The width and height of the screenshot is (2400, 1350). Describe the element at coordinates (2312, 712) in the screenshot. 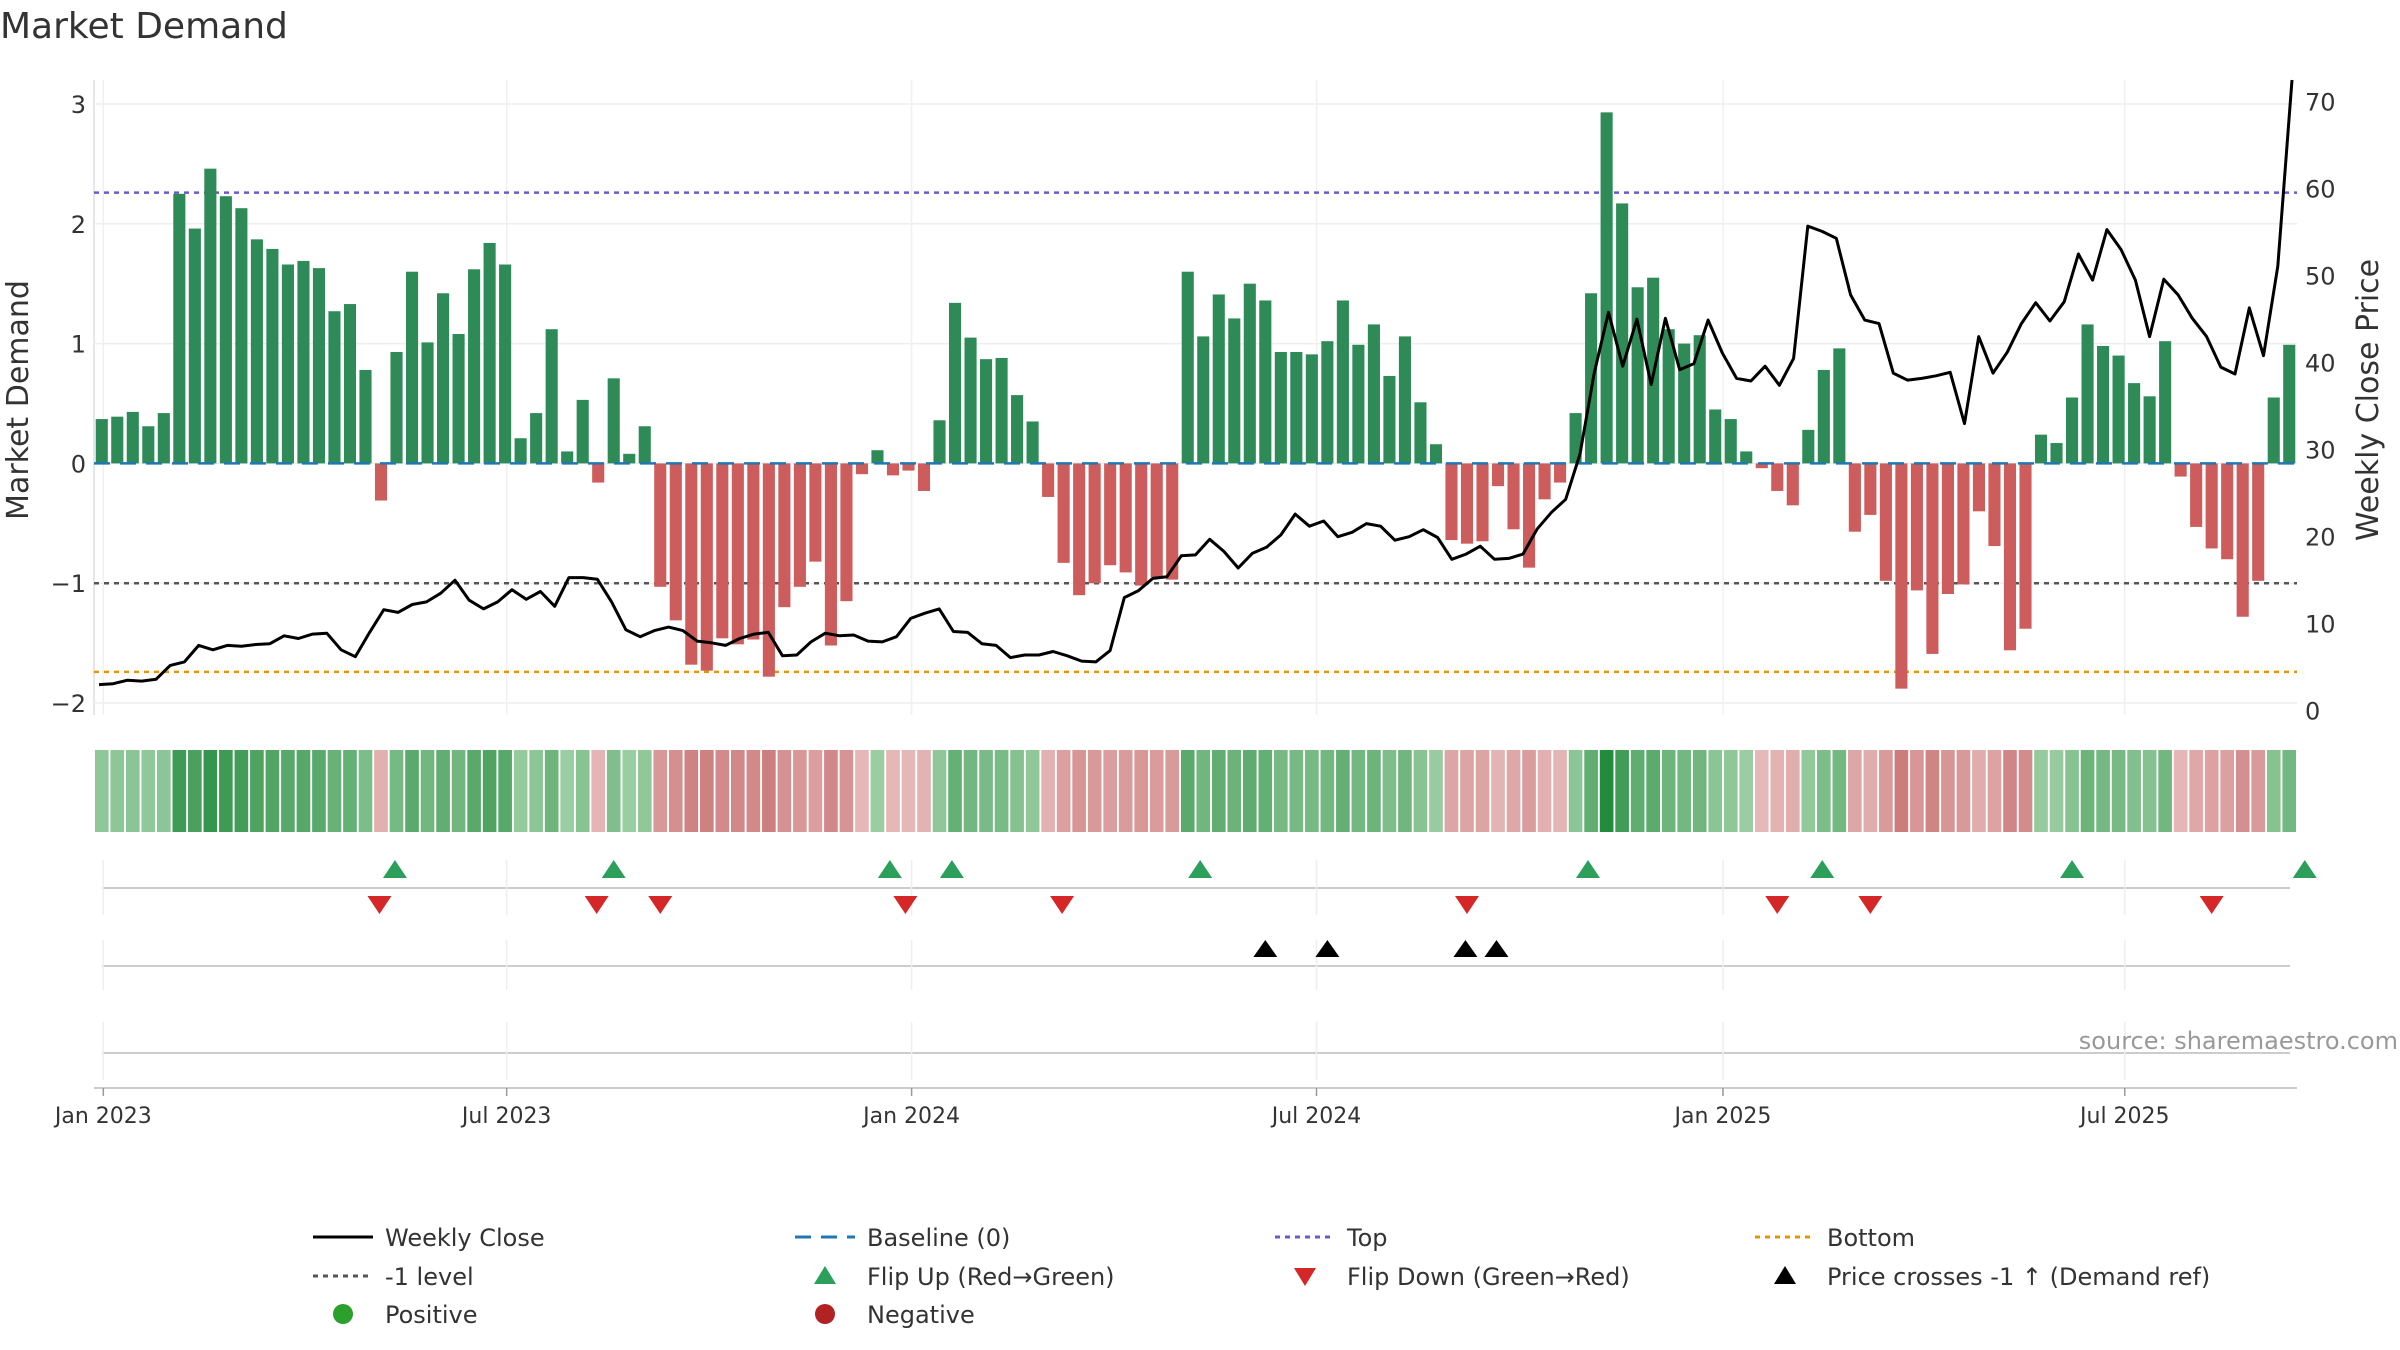

I see `y2-tick-label: 0` at that location.